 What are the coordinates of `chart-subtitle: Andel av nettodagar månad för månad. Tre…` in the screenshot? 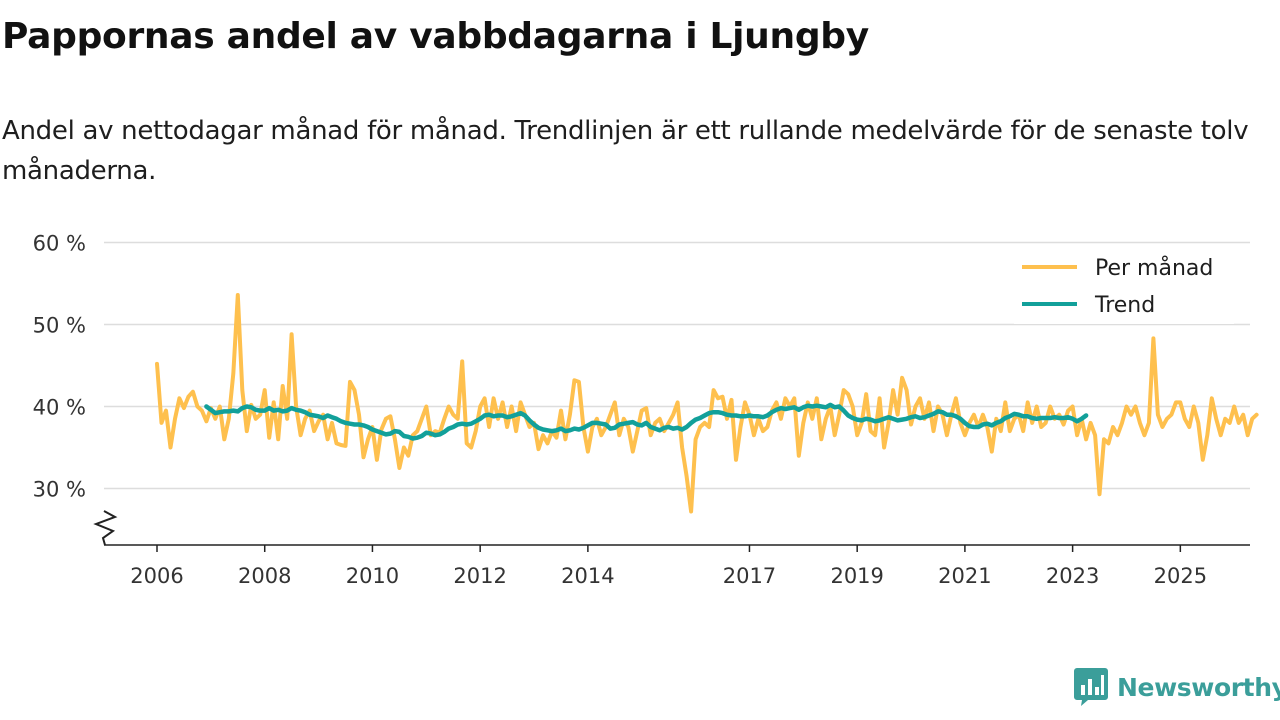 It's located at (625, 151).